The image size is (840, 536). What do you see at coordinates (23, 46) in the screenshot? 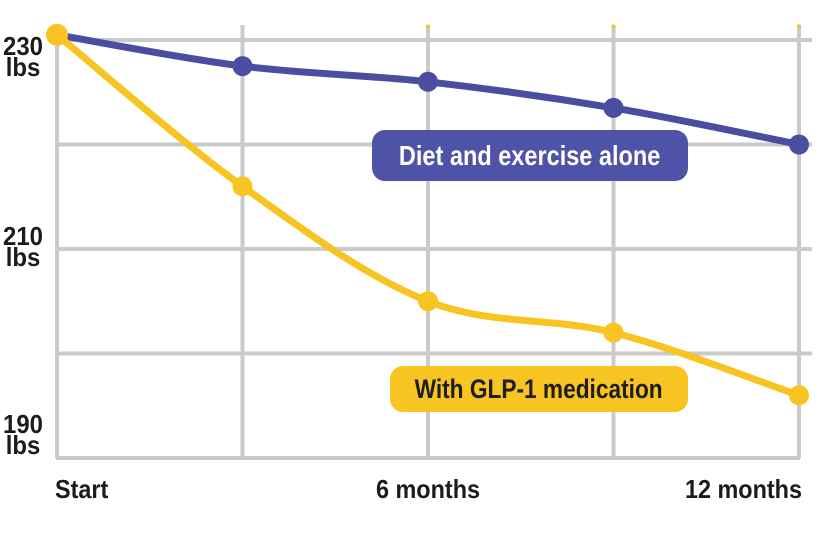
I see `y-tick-value: 230` at bounding box center [23, 46].